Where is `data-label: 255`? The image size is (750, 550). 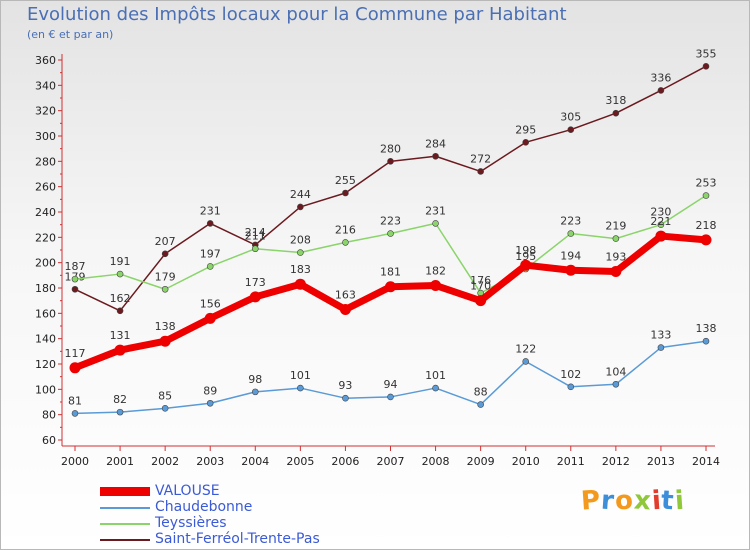
data-label: 255 is located at coordinates (345, 180).